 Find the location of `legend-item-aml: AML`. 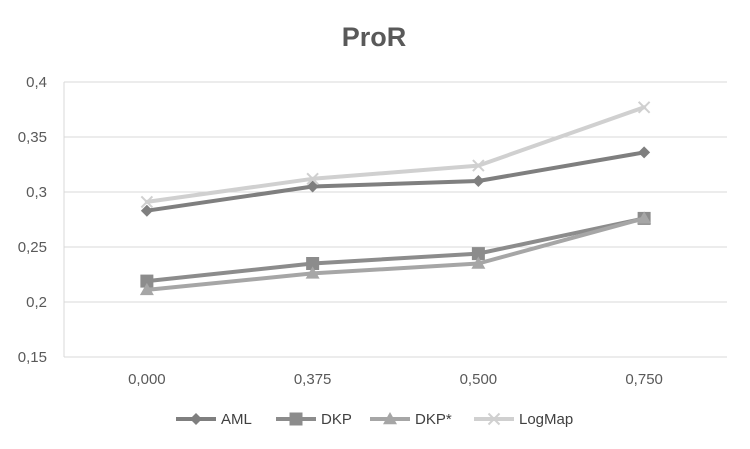

legend-item-aml: AML is located at coordinates (214, 419).